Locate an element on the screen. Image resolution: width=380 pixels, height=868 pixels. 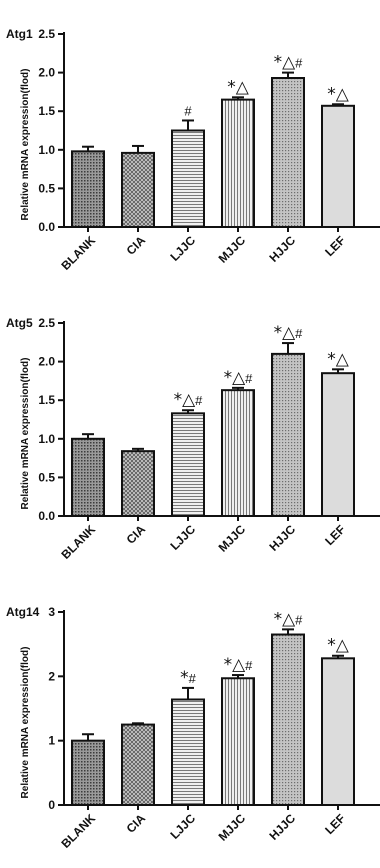
significance-label-2: *# is located at coordinates (188, 678).